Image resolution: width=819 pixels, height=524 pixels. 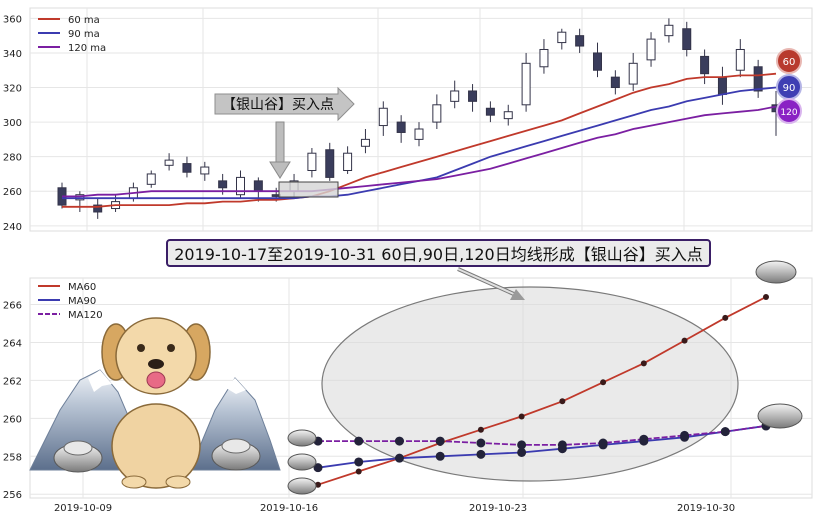 I want to click on ma-badges: 60 90 120, so click(x=789, y=86).